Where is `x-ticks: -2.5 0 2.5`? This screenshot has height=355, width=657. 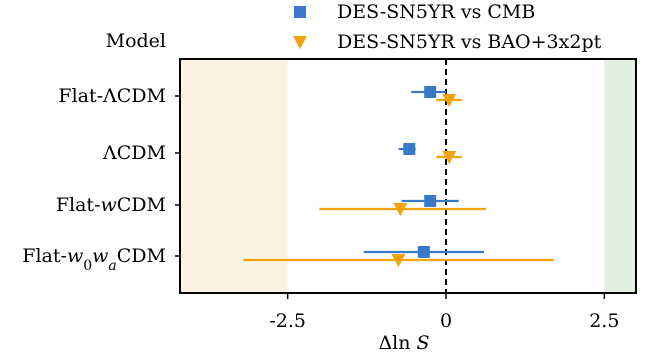 x-ticks: -2.5 0 2.5 is located at coordinates (444, 312).